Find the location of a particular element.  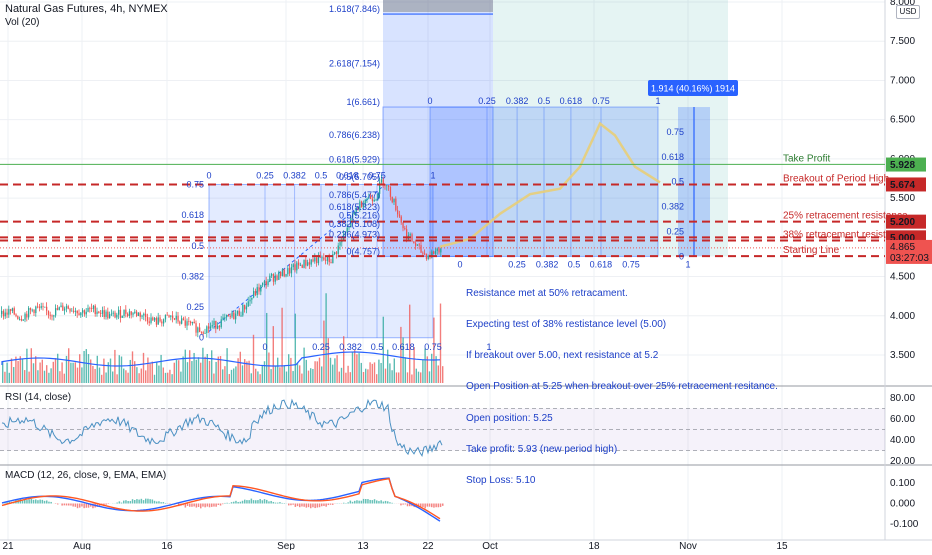

fib-level-label: 1.618(7.846) is located at coordinates (354, 9).